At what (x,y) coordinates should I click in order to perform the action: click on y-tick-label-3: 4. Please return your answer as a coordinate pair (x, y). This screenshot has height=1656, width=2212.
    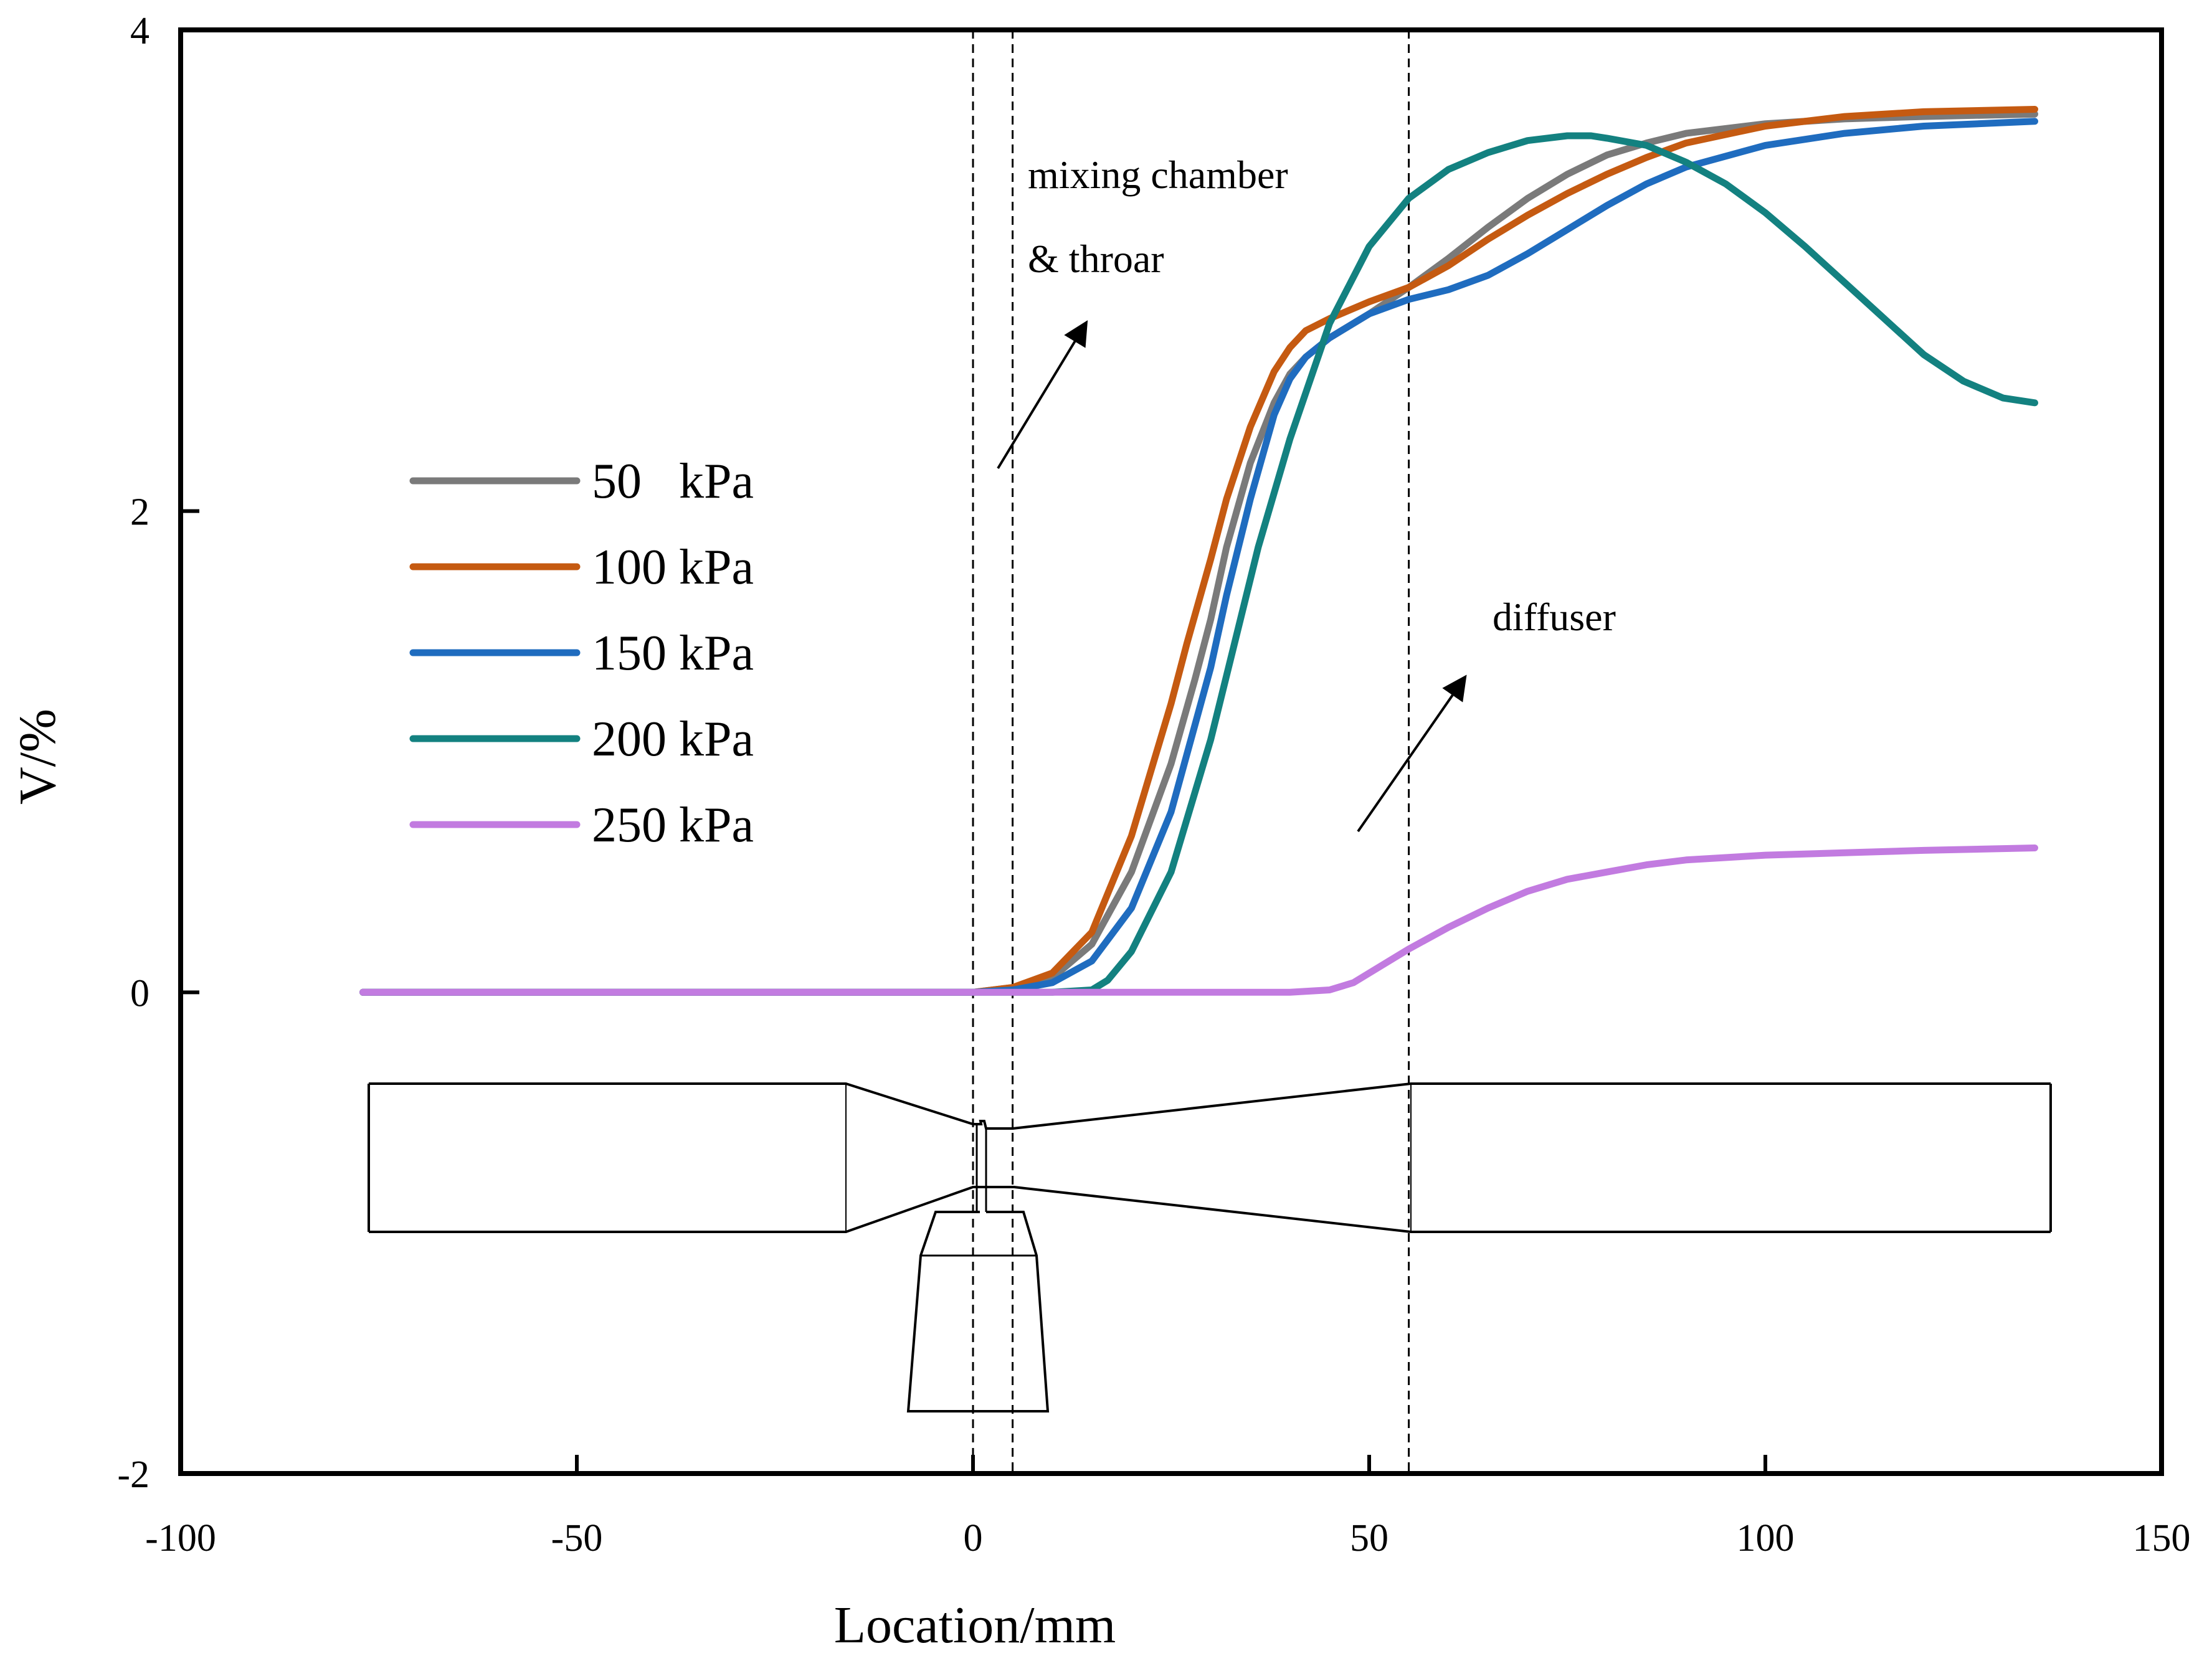
    Looking at the image, I should click on (140, 31).